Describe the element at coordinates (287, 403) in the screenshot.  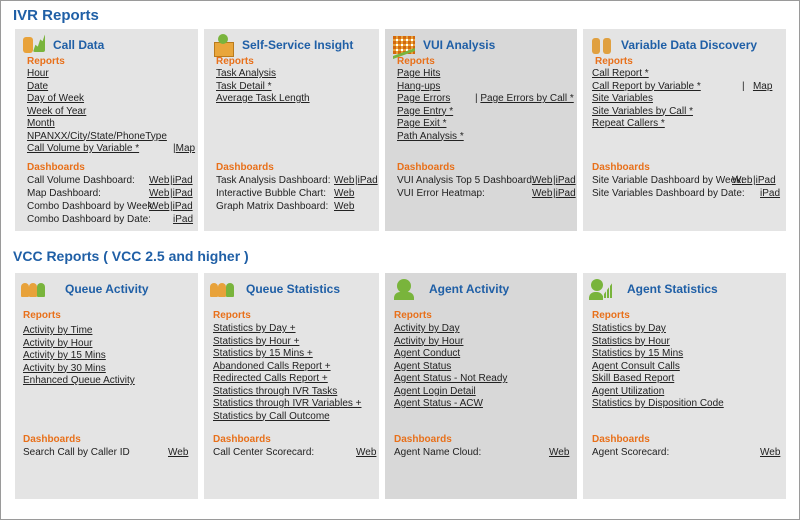
I see `report-link-statistics-through-ivr-variables: Statistics through IVR Variables +` at that location.